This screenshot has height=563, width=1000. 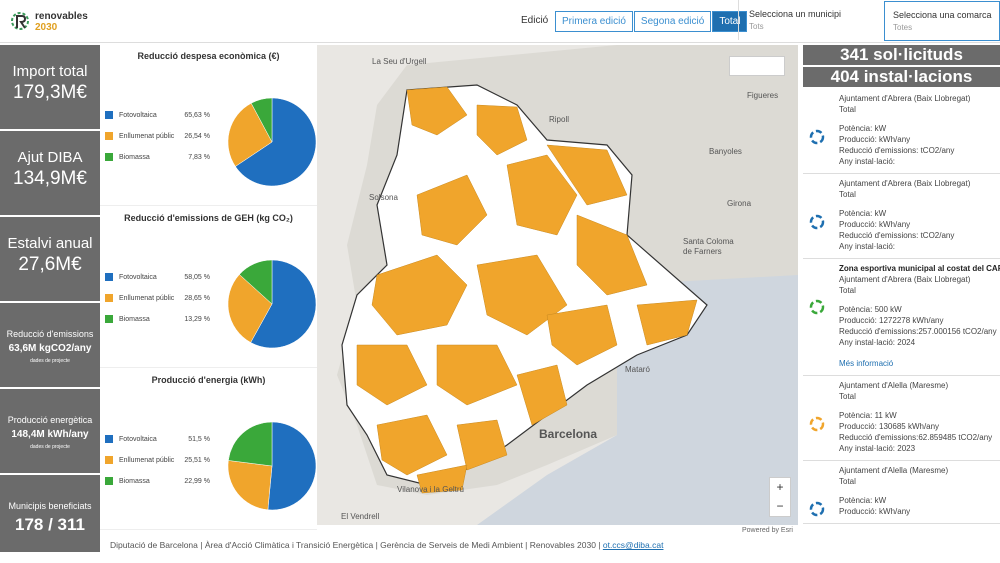 I want to click on legend-item: Biomassa 7,83 %, so click(x=157, y=157).